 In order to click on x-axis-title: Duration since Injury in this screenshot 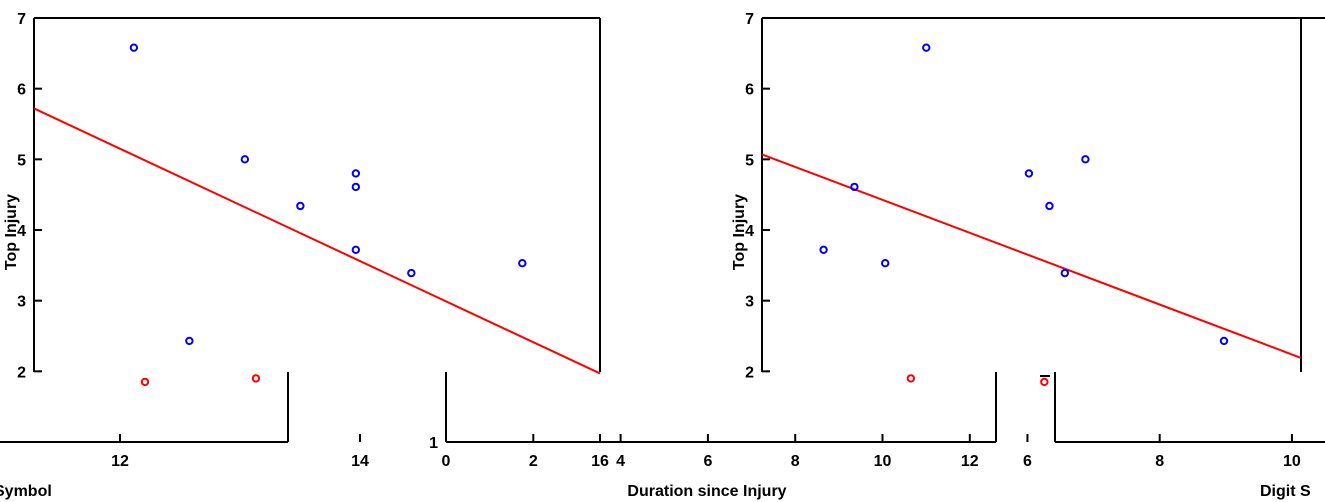, I will do `click(706, 491)`.